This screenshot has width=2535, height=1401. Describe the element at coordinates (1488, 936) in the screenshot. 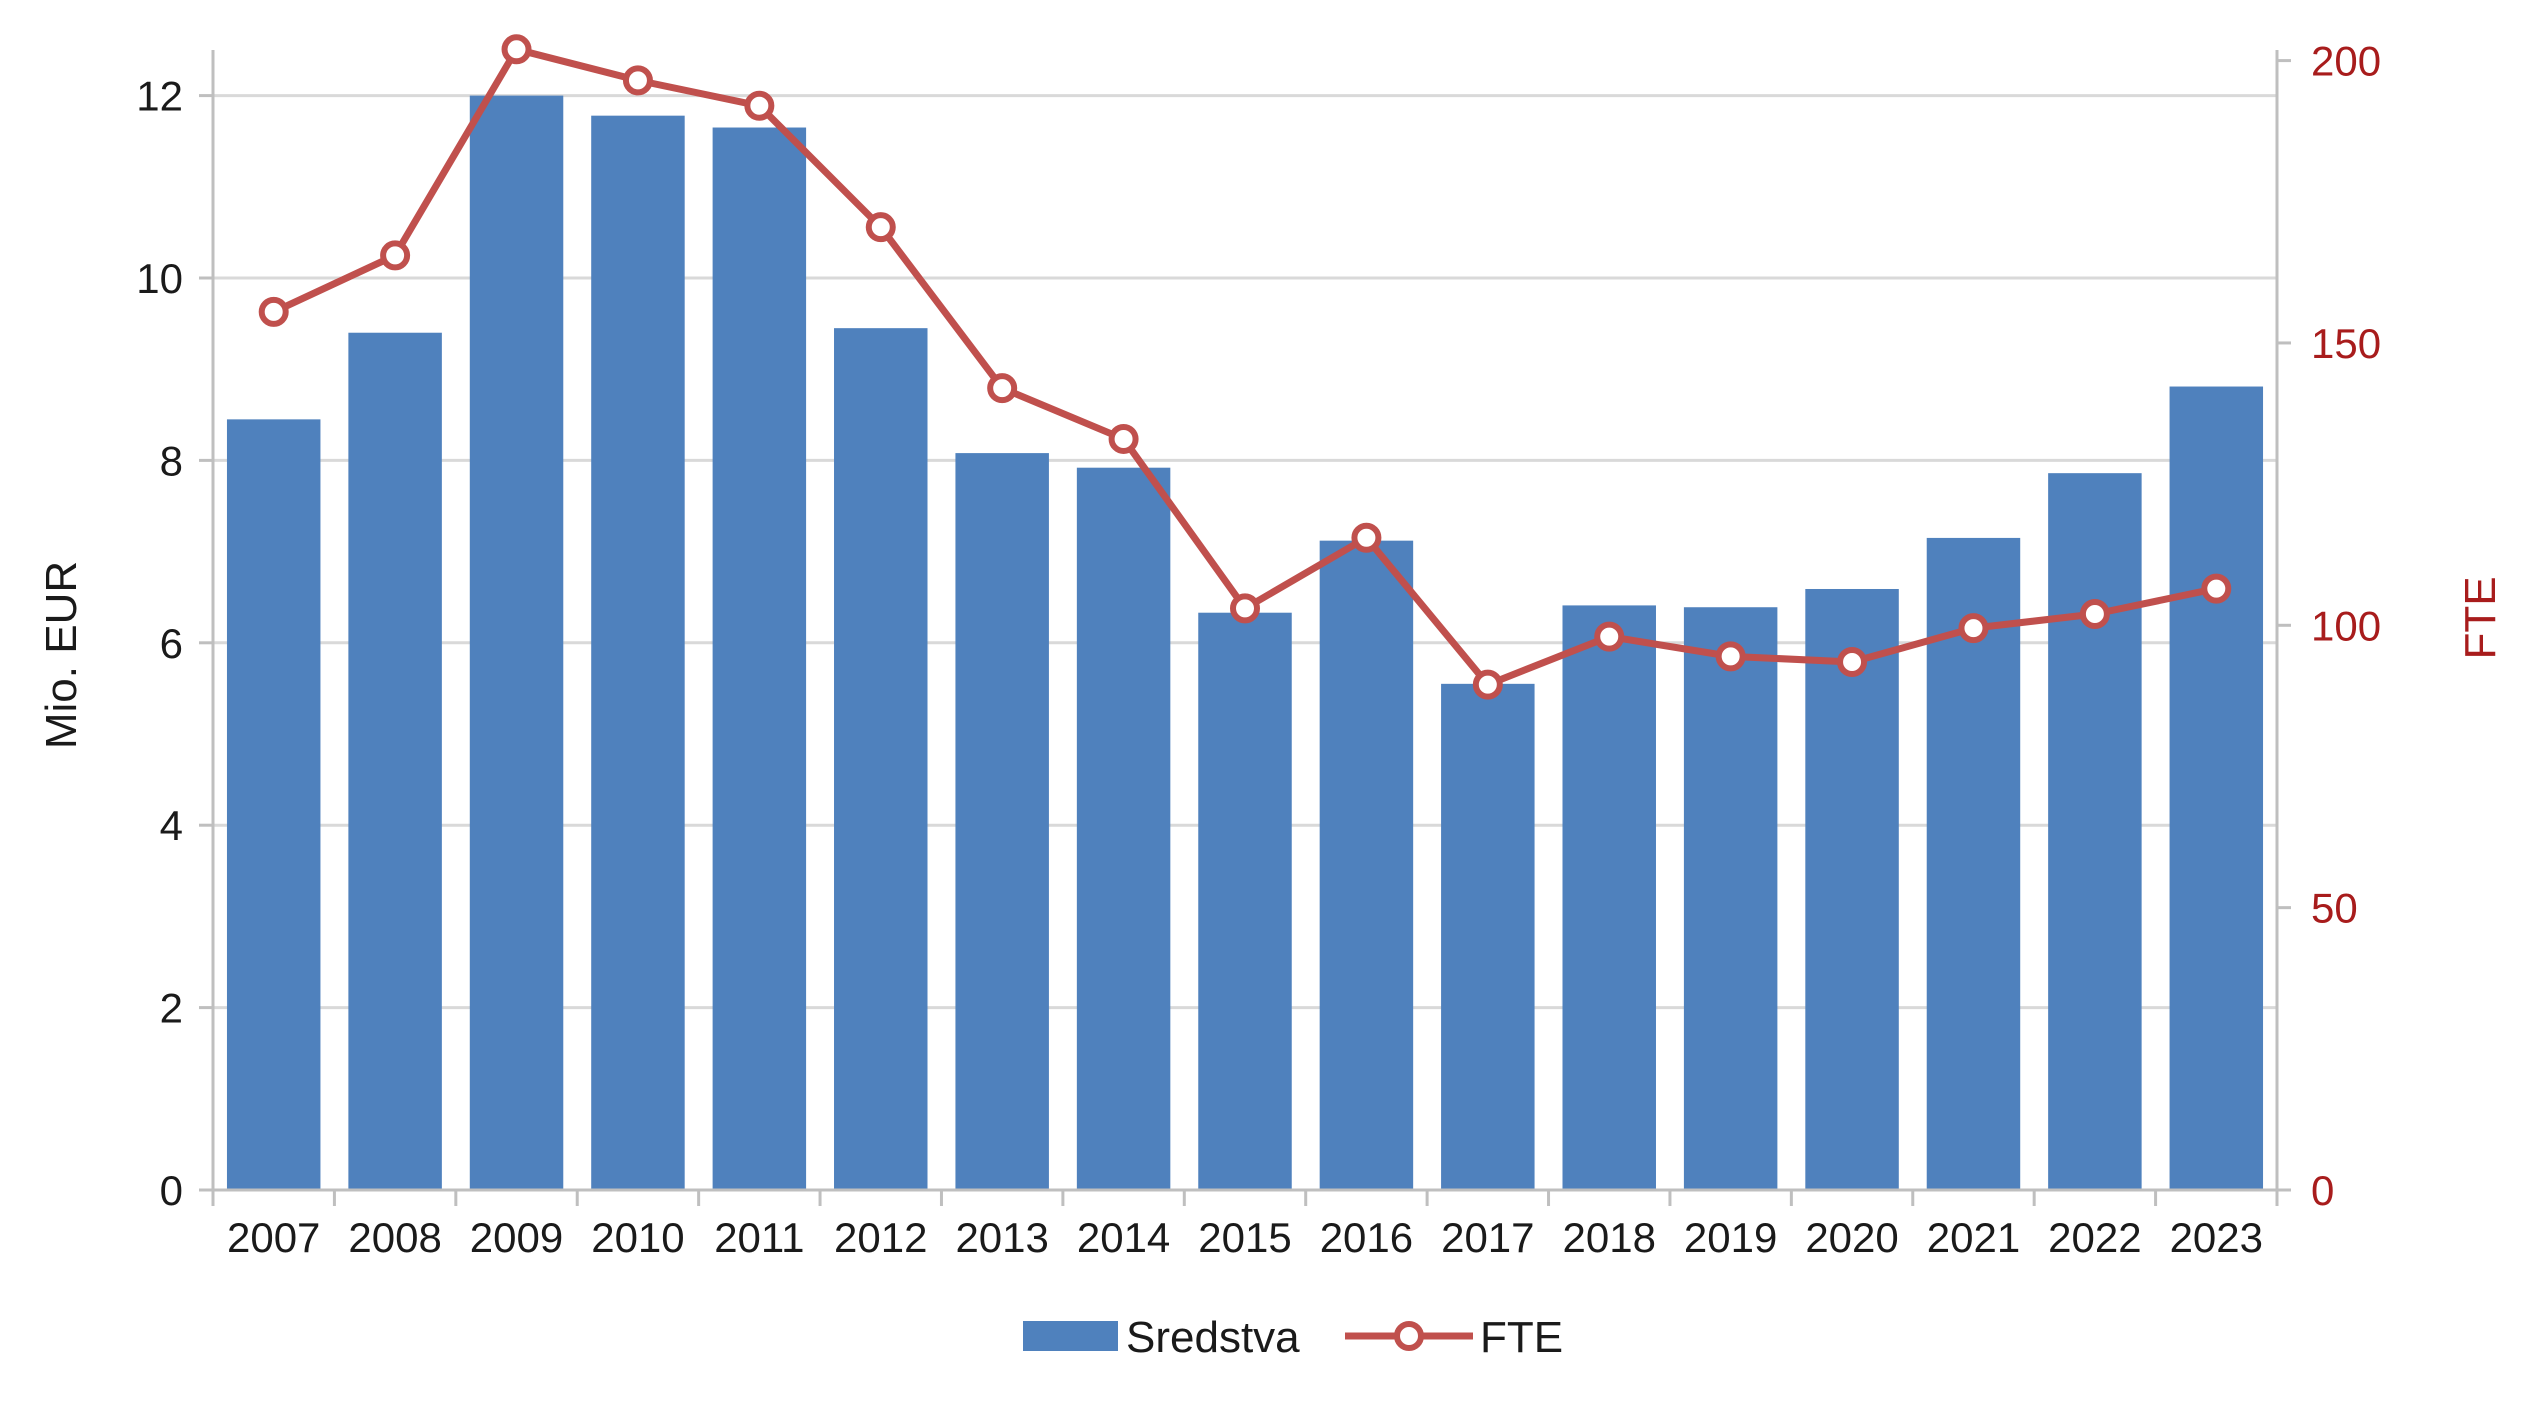

I see `bar-2017` at that location.